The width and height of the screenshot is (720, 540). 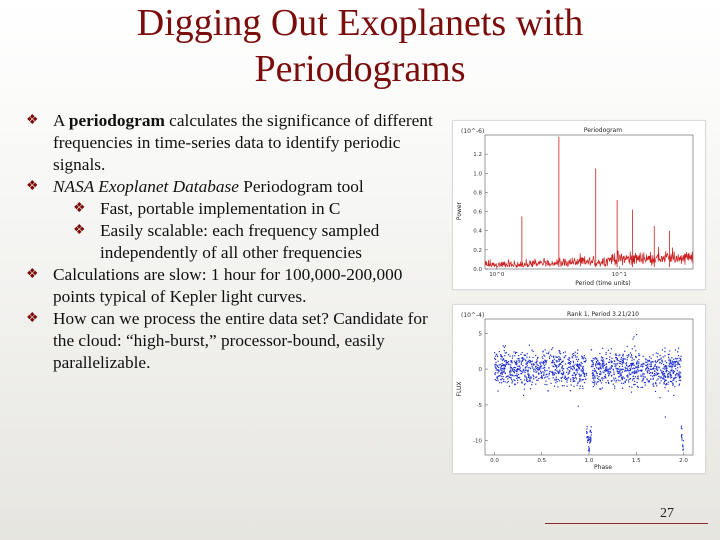 I want to click on y-tick-label: 1.0, so click(x=477, y=174).